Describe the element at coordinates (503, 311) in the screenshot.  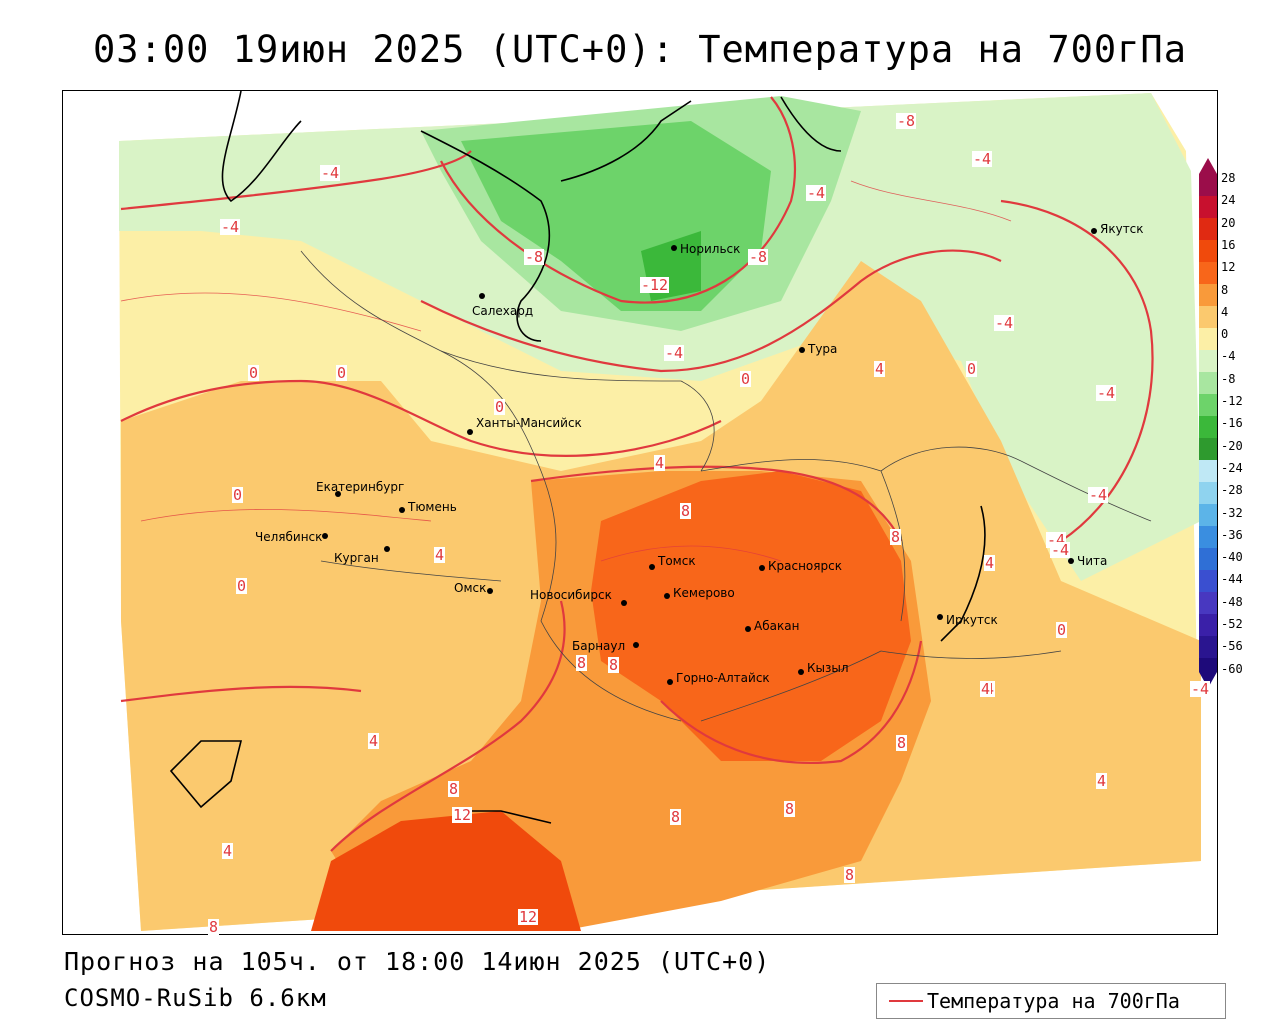
I see `city-label: Салехард` at that location.